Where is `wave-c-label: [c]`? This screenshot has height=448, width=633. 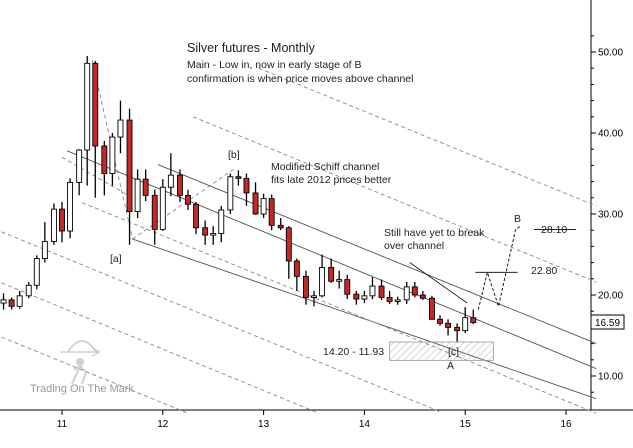 wave-c-label: [c] is located at coordinates (453, 352).